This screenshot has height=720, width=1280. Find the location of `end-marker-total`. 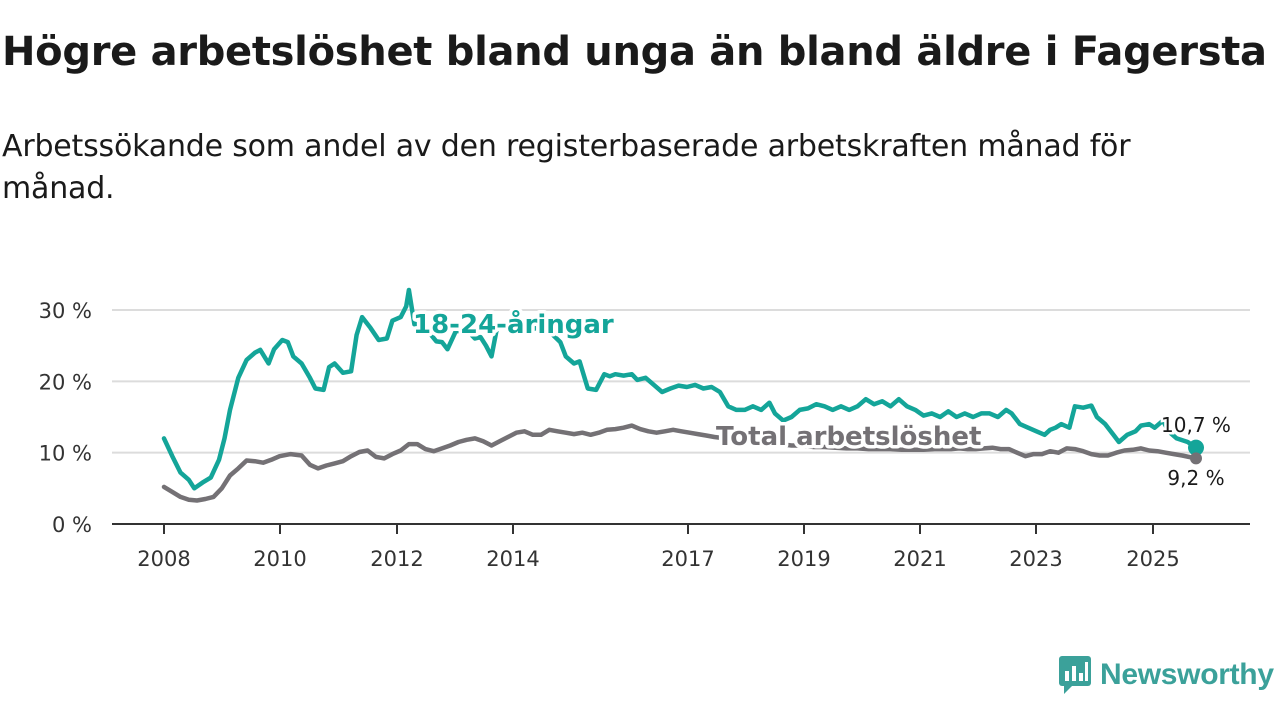

end-marker-total is located at coordinates (1196, 458).